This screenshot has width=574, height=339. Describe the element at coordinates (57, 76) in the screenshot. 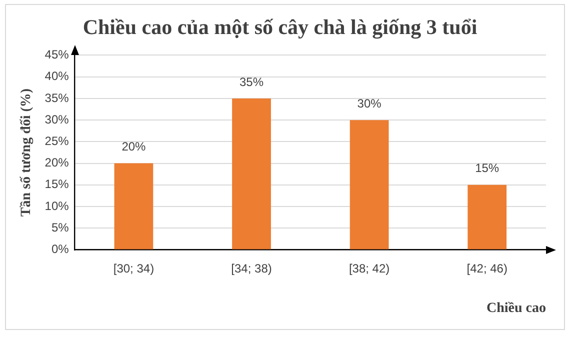

I see `y-tick-label: 40%` at that location.